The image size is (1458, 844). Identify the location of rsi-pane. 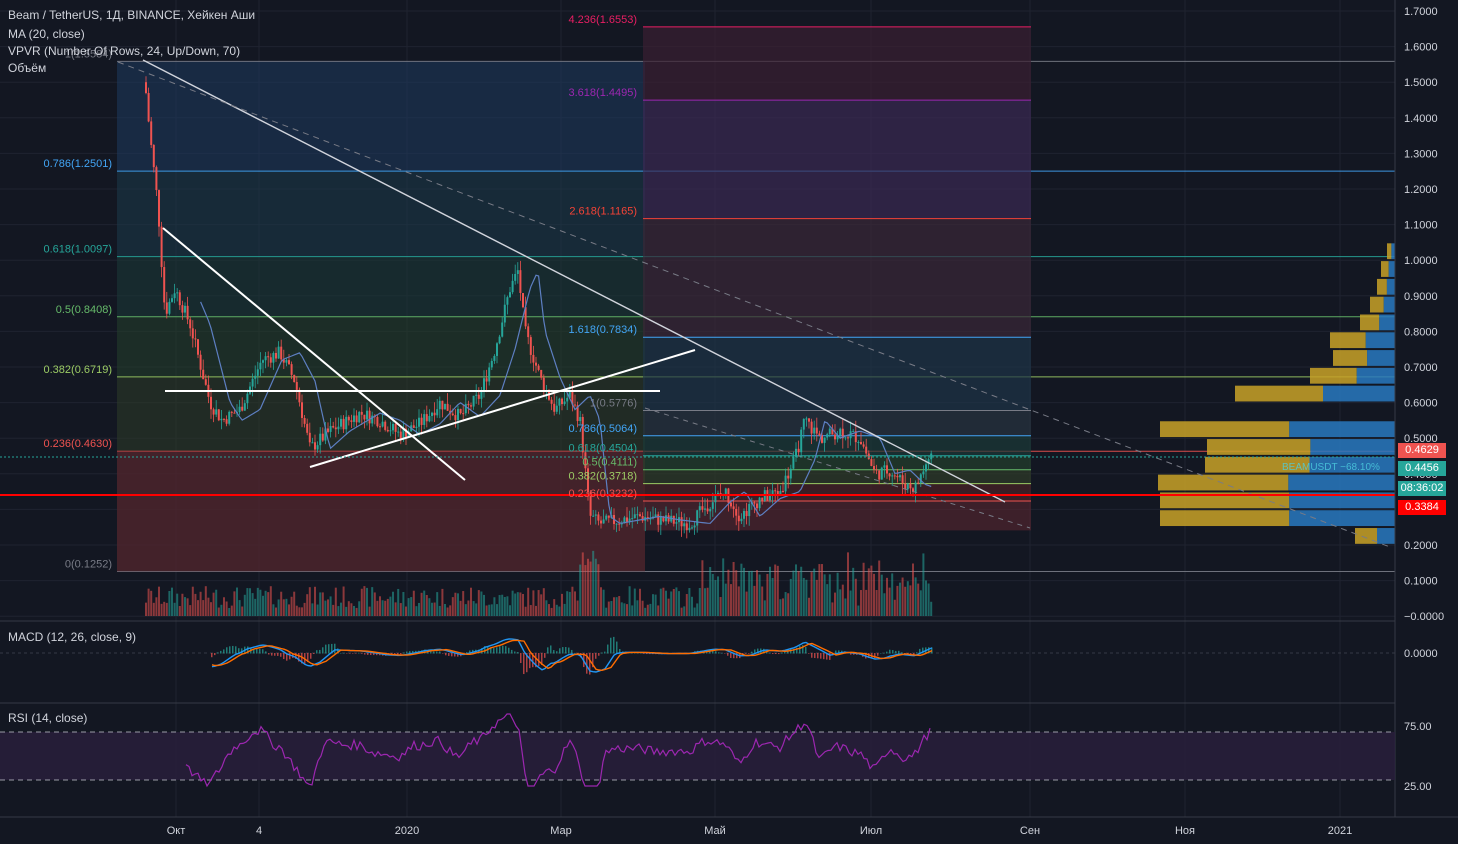
(697, 750).